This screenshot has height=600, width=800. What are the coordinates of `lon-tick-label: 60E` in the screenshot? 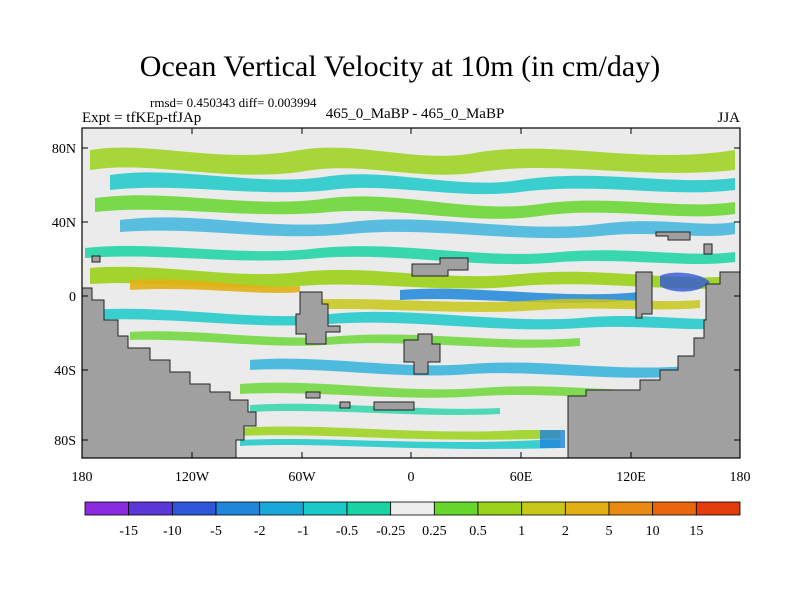 It's located at (521, 477).